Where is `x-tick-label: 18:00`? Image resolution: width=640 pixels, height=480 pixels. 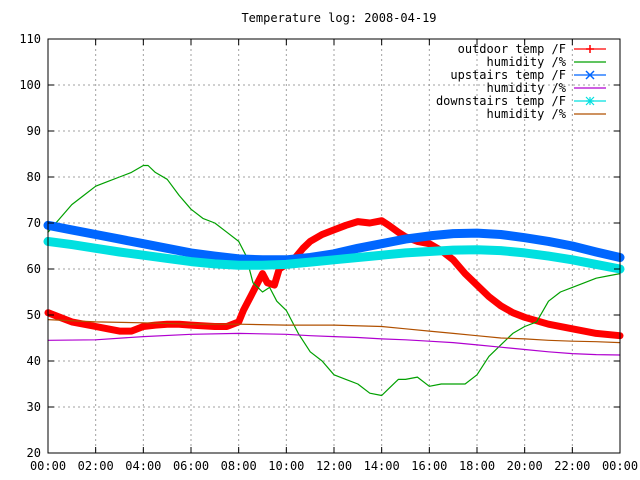 x-tick-label: 18:00 is located at coordinates (477, 466).